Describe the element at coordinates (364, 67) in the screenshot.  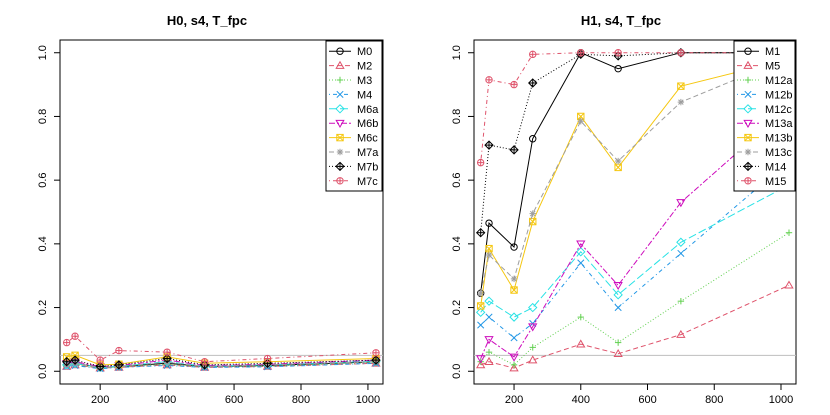
I see `legend-label: M2` at that location.